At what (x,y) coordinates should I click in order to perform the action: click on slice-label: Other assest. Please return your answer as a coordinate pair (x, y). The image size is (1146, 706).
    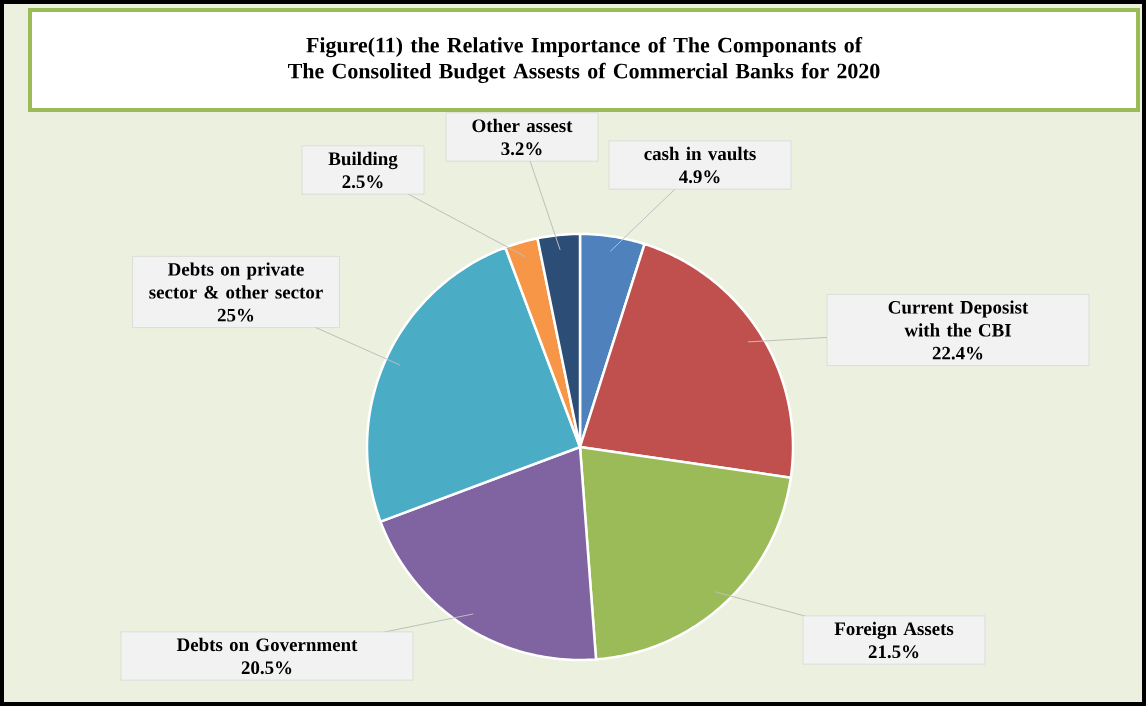
    Looking at the image, I should click on (522, 125).